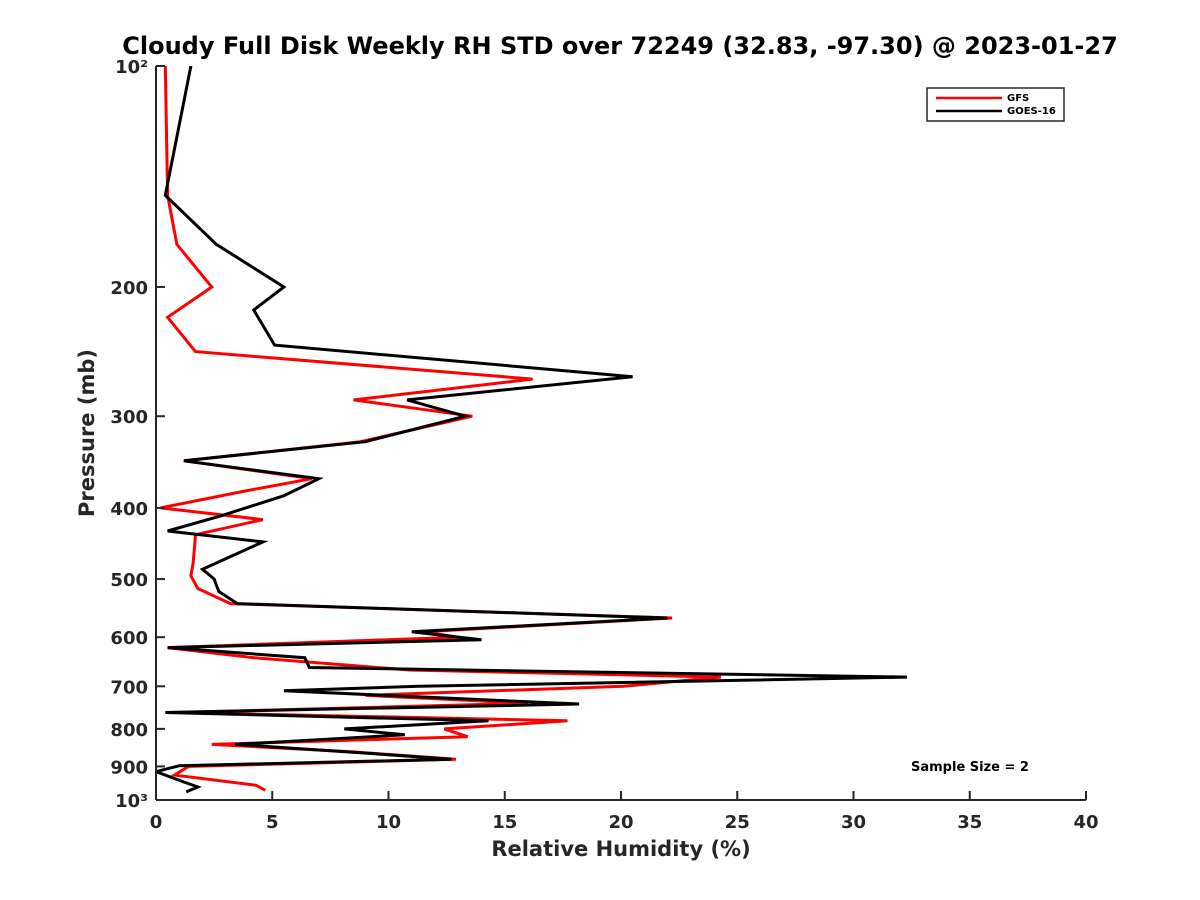  Describe the element at coordinates (129, 580) in the screenshot. I see `y-tick-label: 500` at that location.